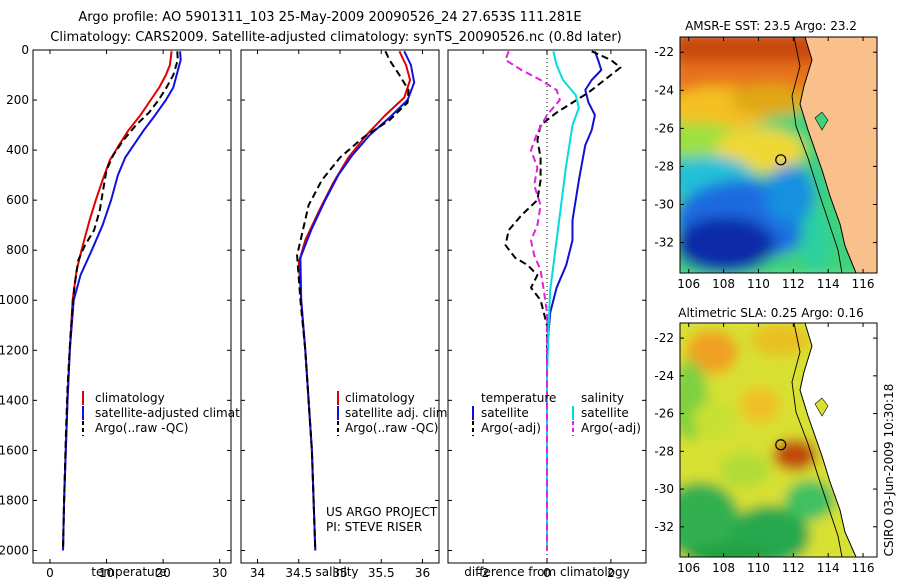  I want to click on y-tick-label: 400, so click(17, 150).